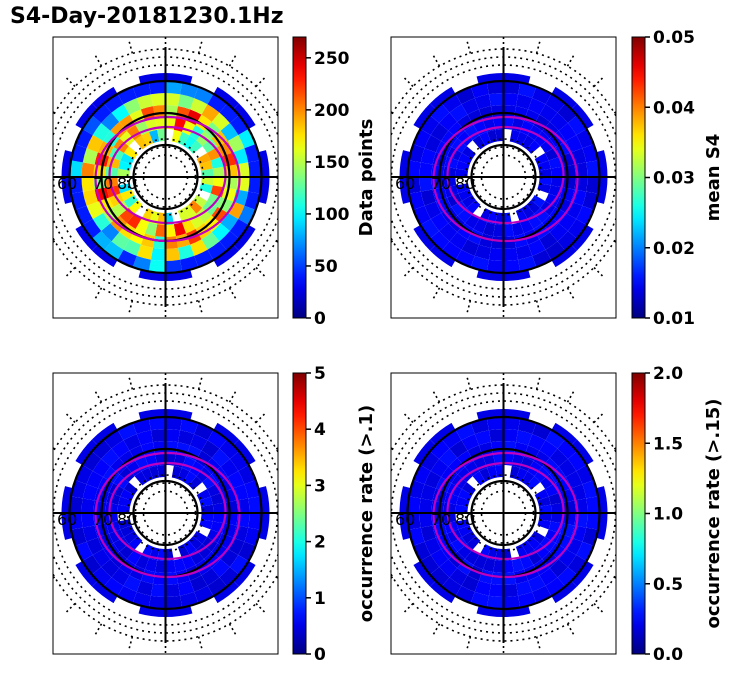  Describe the element at coordinates (638, 513) in the screenshot. I see `colorbar` at that location.